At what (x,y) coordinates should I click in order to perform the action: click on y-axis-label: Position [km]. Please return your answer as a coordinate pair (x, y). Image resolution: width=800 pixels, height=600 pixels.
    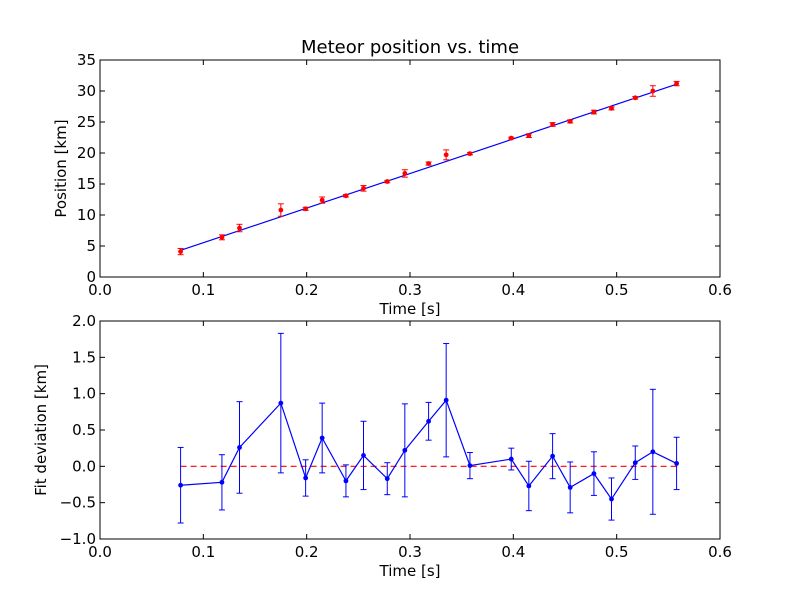
    Looking at the image, I should click on (61, 168).